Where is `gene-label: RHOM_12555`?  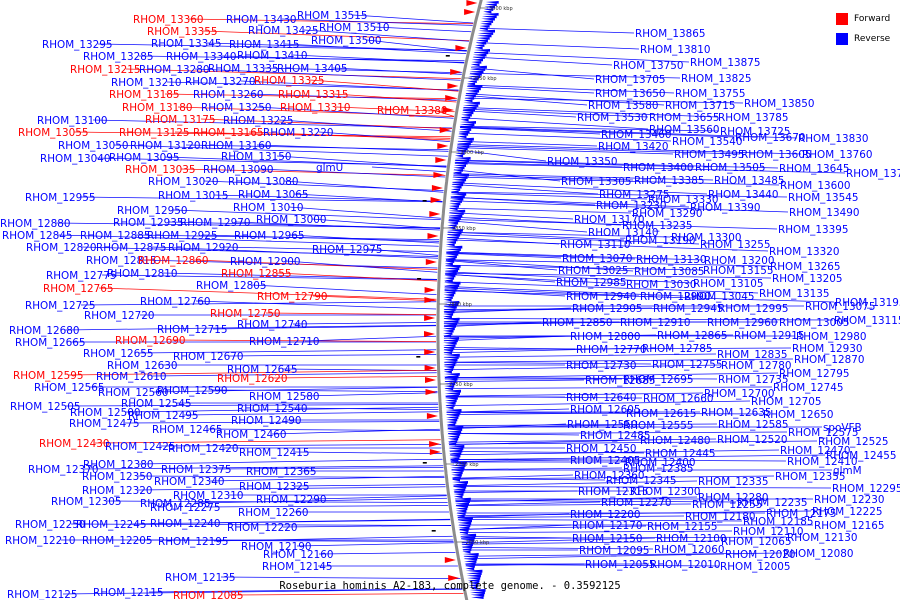
gene-label: RHOM_12555 is located at coordinates (658, 426).